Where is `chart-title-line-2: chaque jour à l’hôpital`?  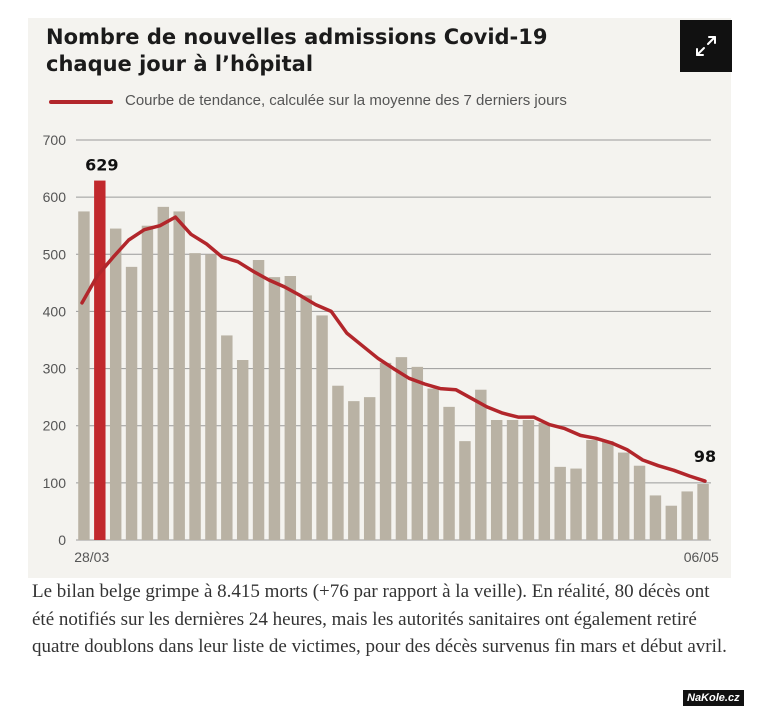 chart-title-line-2: chaque jour à l’hôpital is located at coordinates (180, 64).